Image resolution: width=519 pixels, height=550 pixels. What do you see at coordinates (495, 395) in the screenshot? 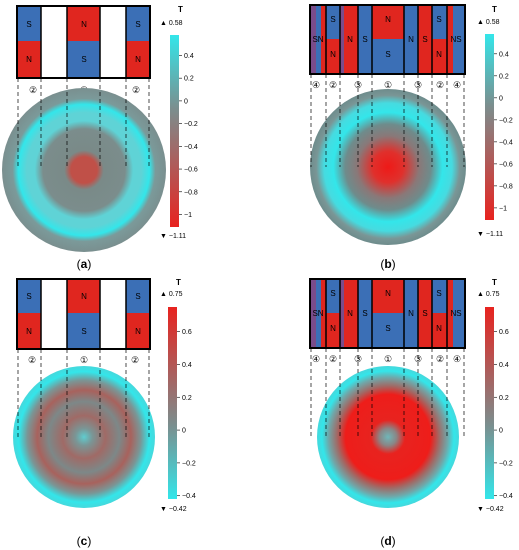
I see `colorbar-d: T ▲ 0.75 ▼ −0.42 0.6 0.4 0.2 0 −0.2 −0.4` at bounding box center [495, 395].